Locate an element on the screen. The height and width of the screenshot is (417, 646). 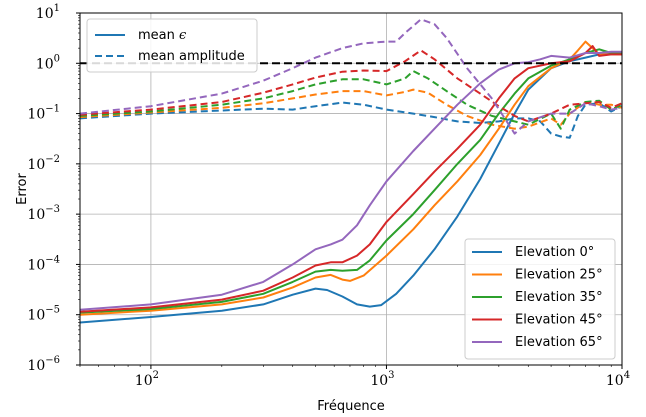
style-legend: mean ϵ mean amplitude is located at coordinates (172, 45).